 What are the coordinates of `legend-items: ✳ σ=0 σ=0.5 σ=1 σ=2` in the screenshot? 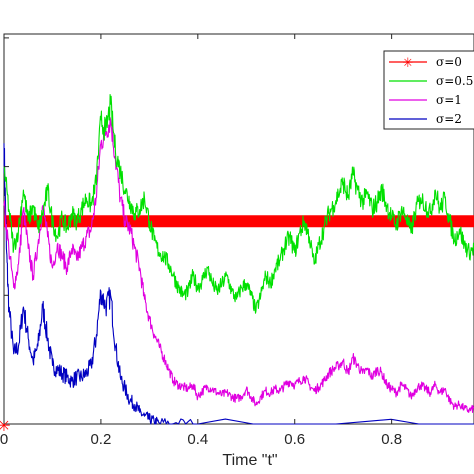 It's located at (431, 90).